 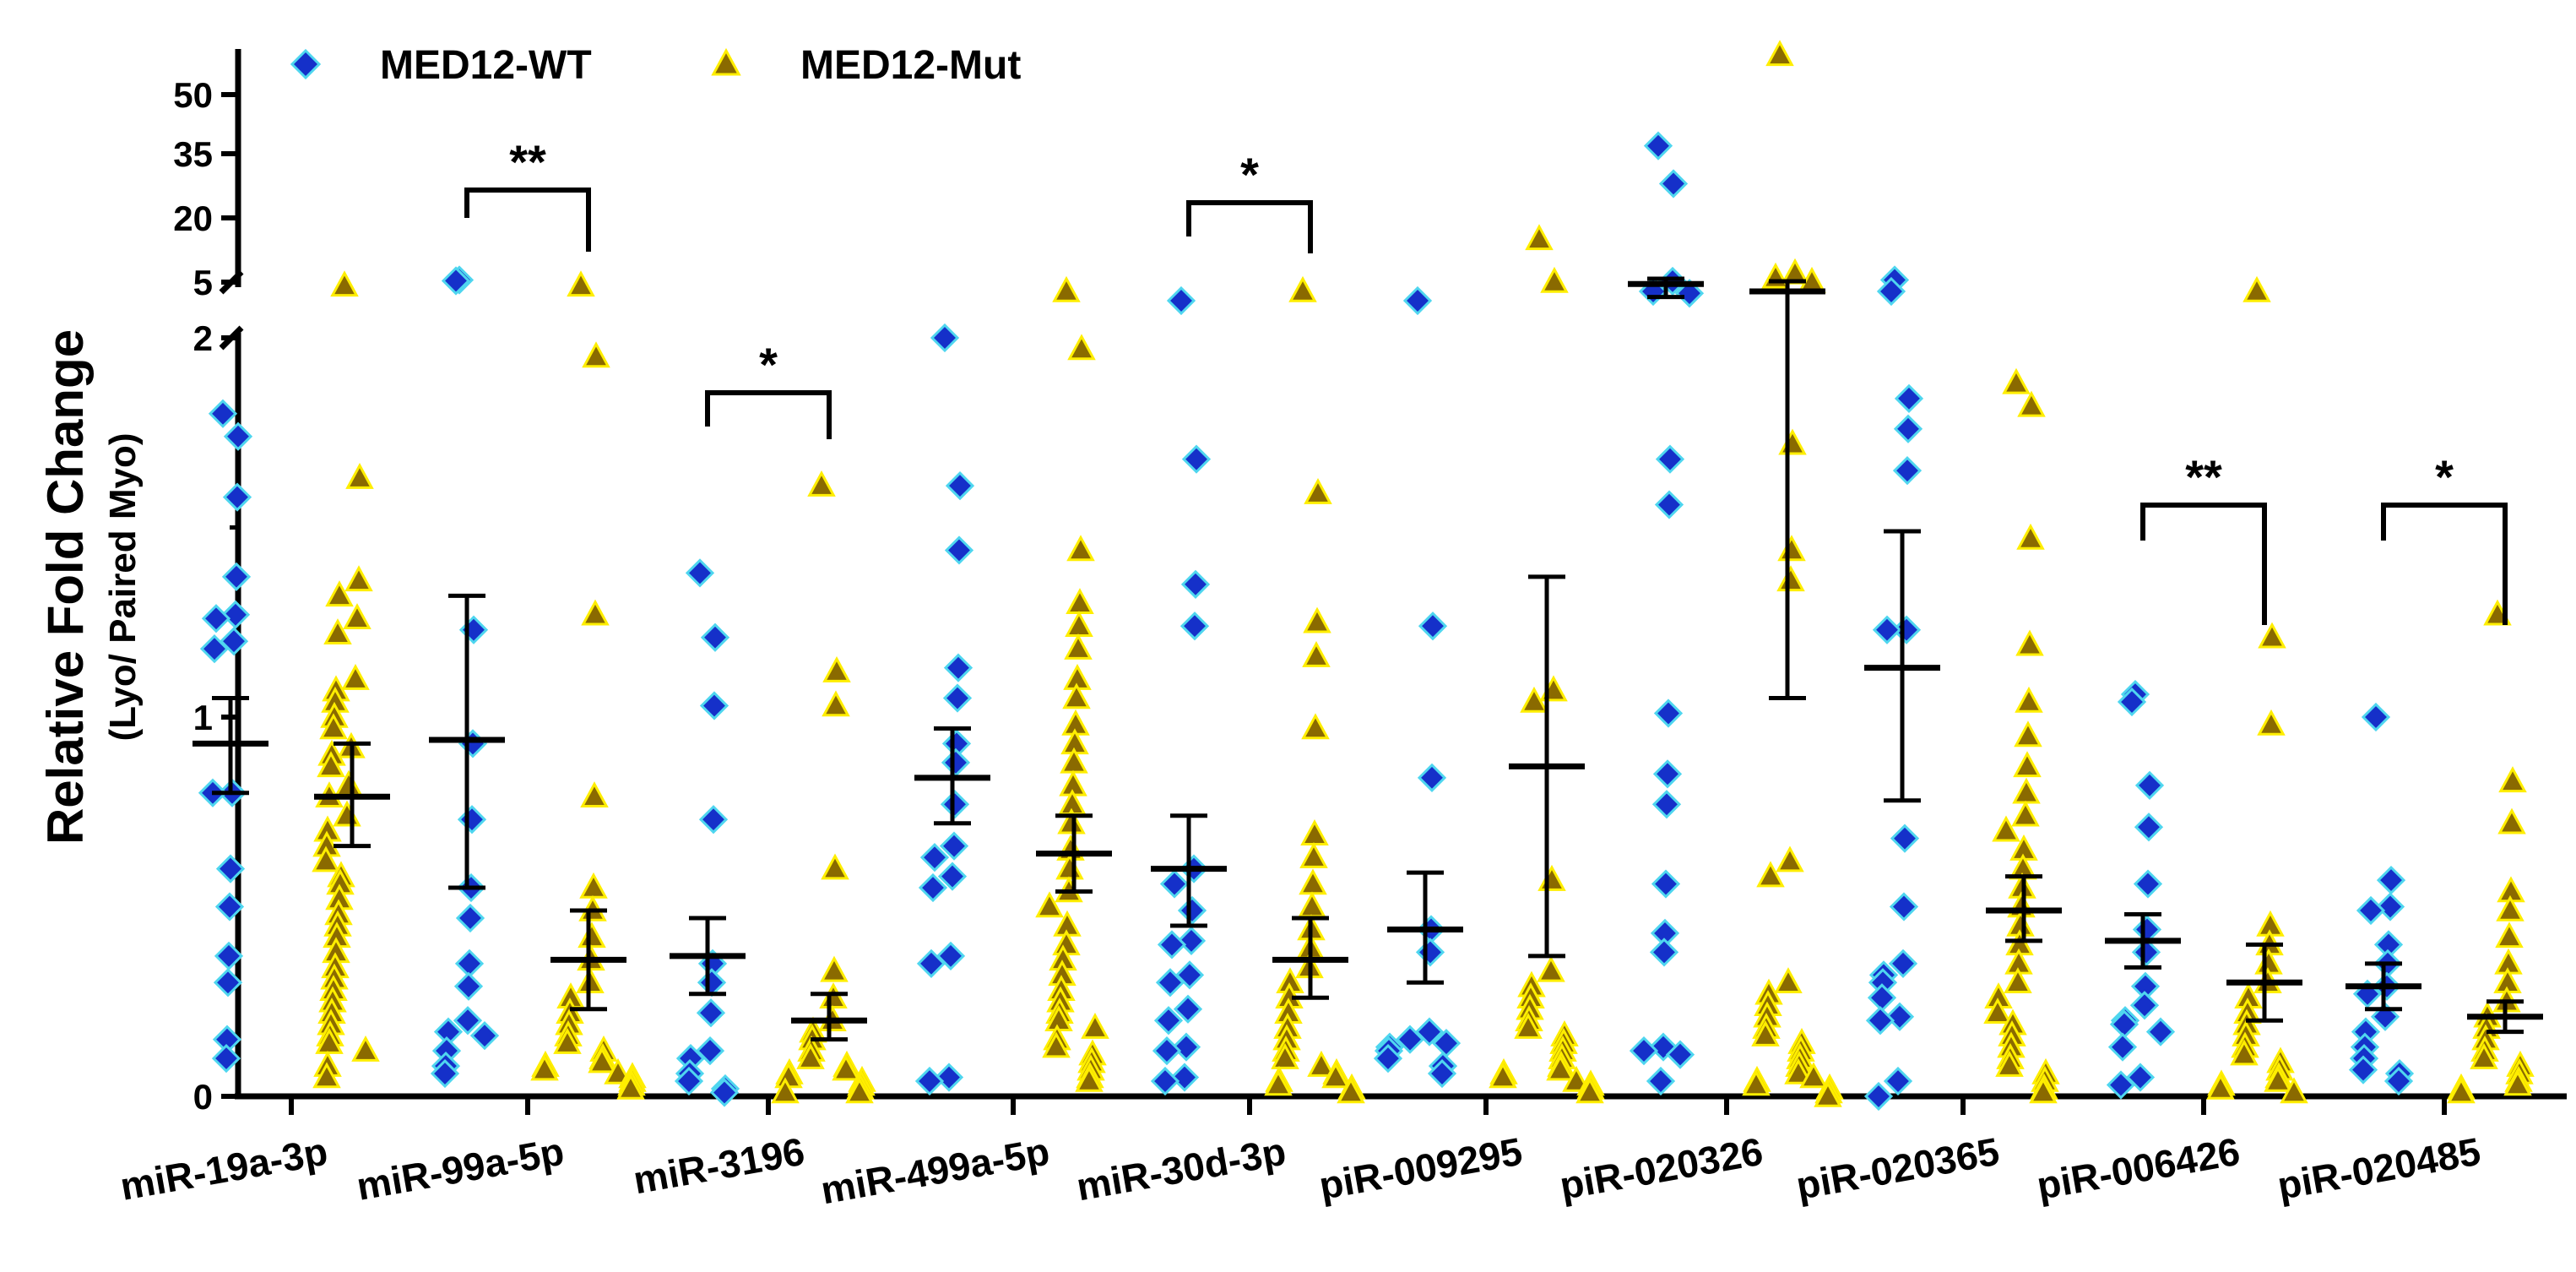 I want to click on x-tick-label: piR-006426, so click(x=2138, y=1168).